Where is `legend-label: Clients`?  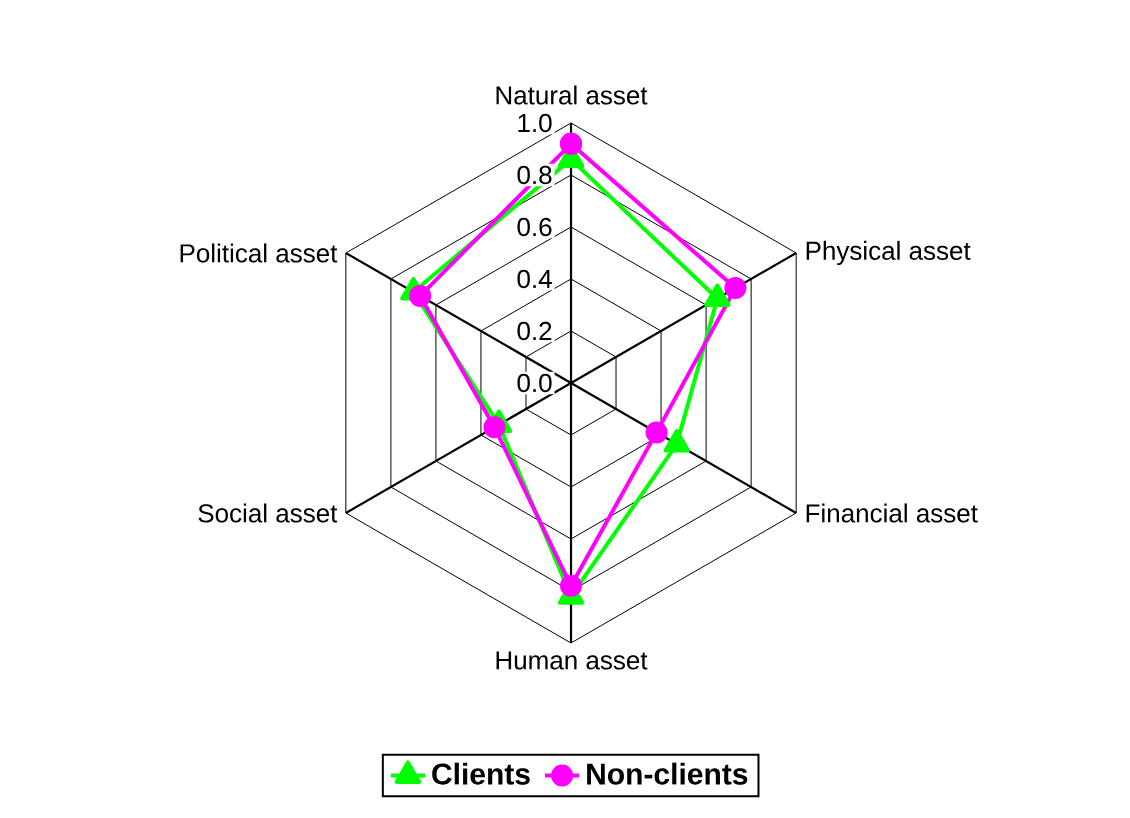 legend-label: Clients is located at coordinates (481, 773).